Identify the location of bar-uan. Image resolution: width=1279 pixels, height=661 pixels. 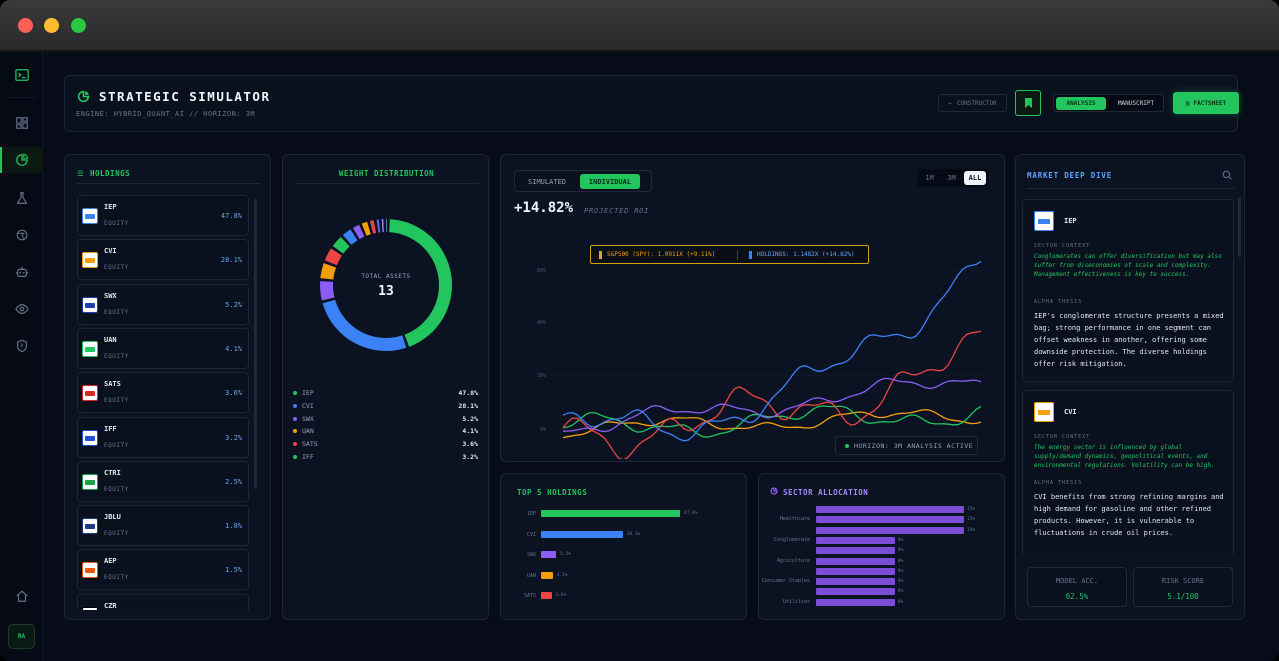
(547, 575).